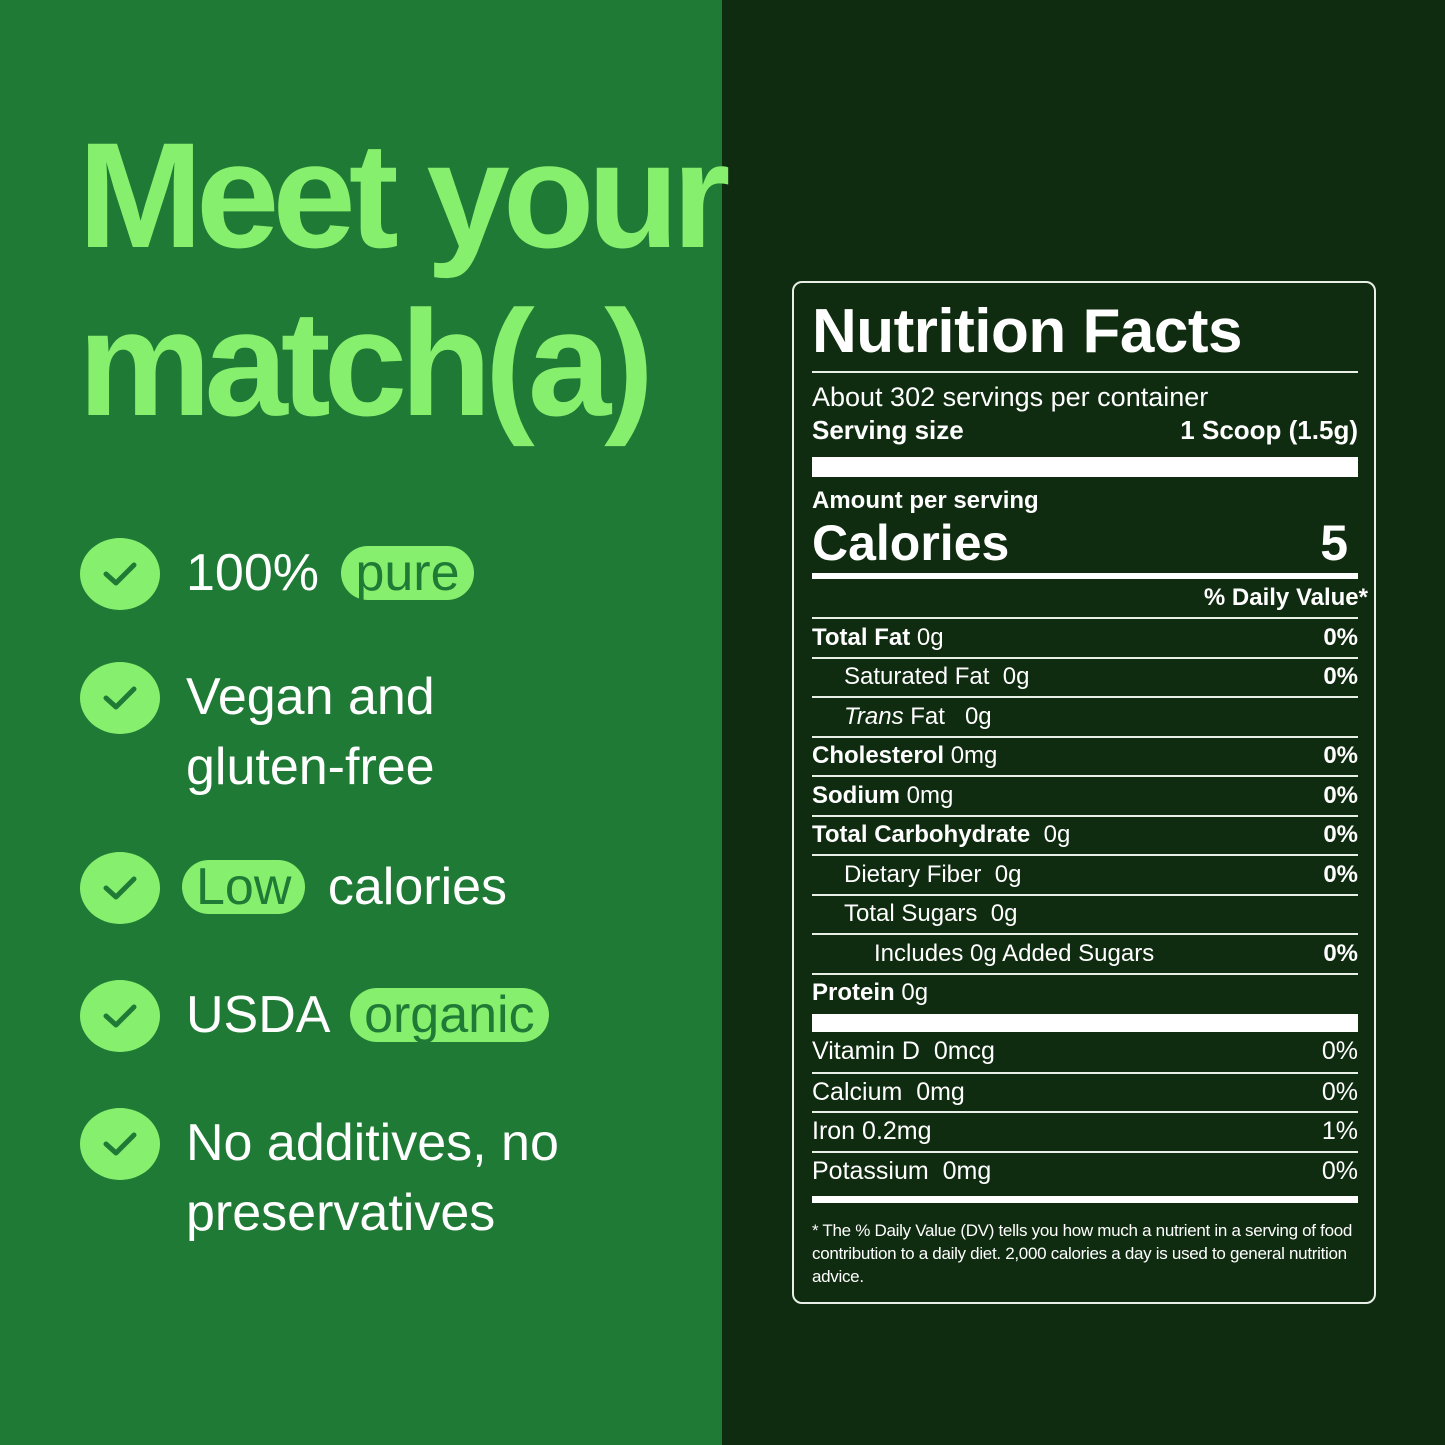 The width and height of the screenshot is (1445, 1445). Describe the element at coordinates (856, 795) in the screenshot. I see `nutrient-name: Sodium` at that location.